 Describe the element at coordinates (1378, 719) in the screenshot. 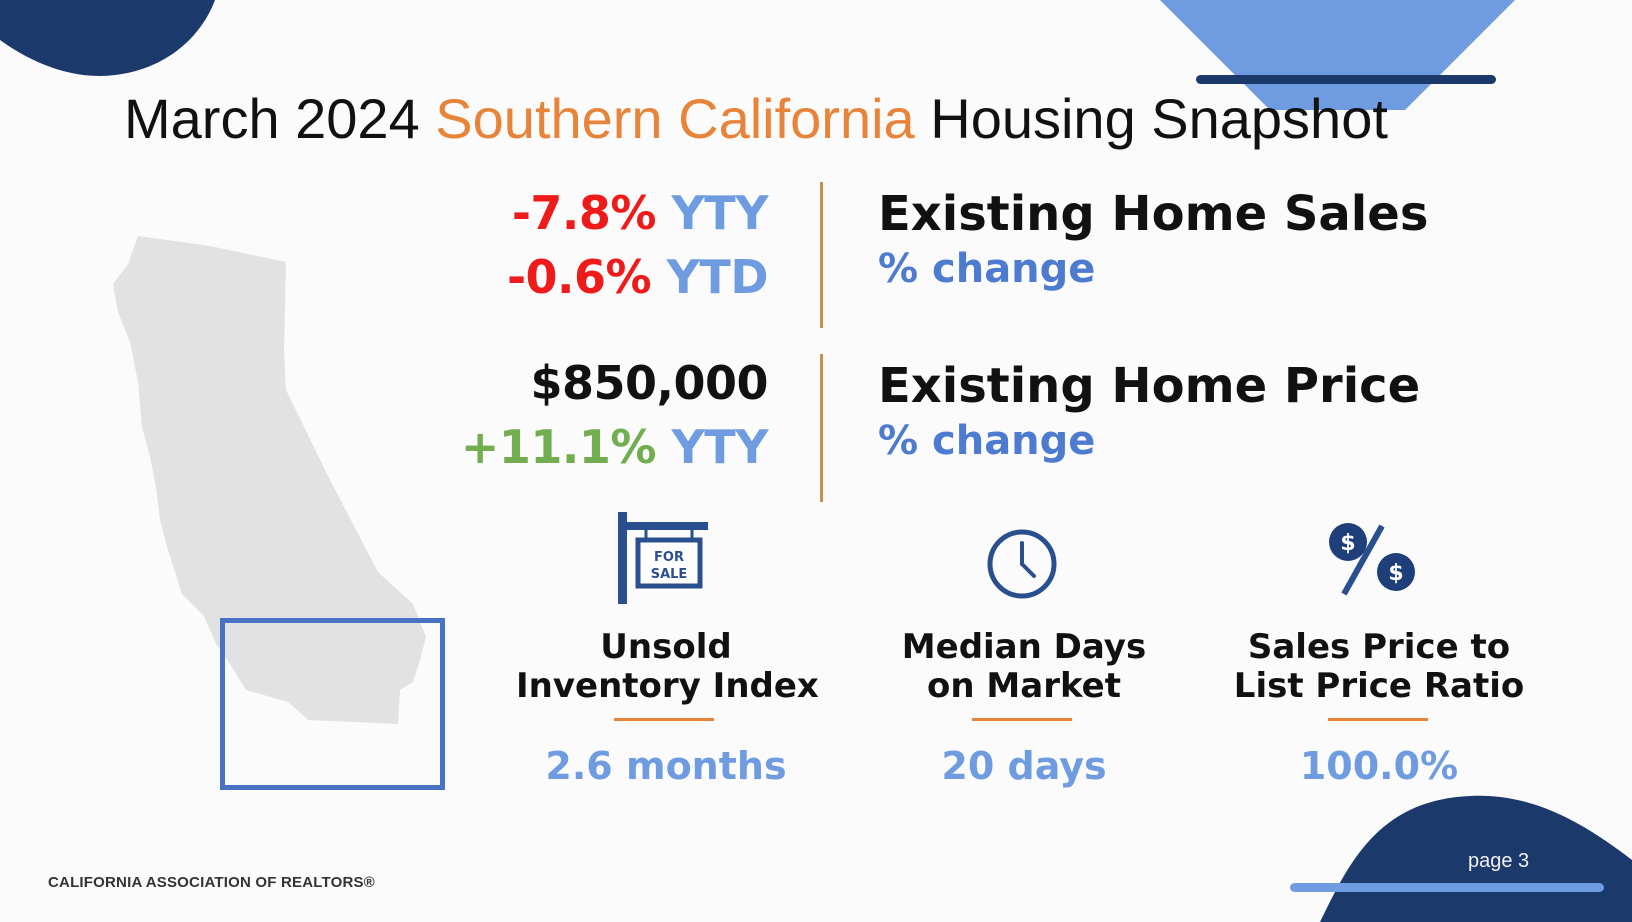

I see `sales-to-list-ratio-rule` at that location.